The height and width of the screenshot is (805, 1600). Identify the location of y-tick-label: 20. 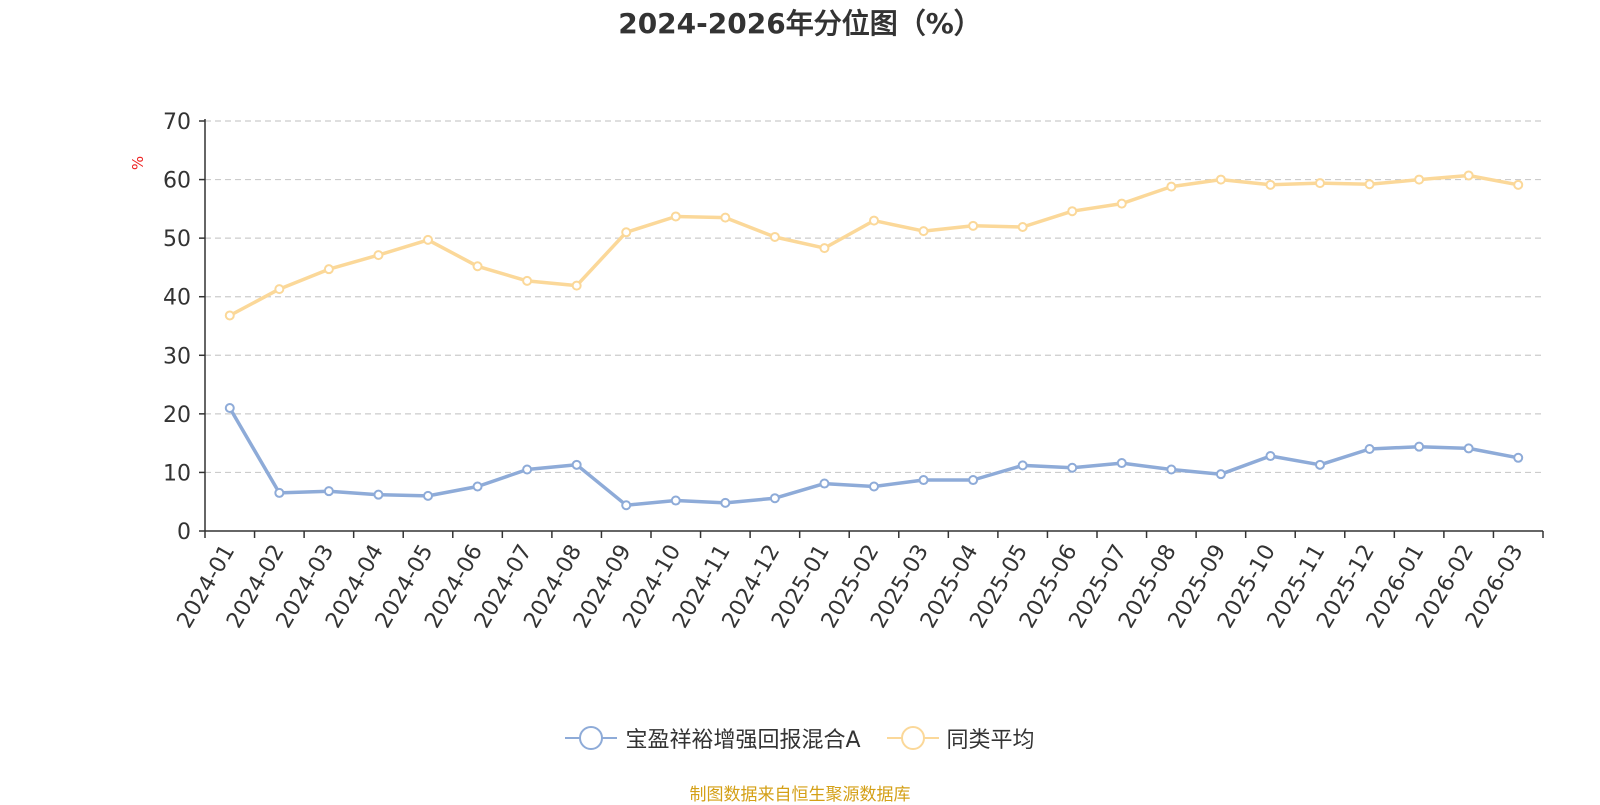
(177, 415).